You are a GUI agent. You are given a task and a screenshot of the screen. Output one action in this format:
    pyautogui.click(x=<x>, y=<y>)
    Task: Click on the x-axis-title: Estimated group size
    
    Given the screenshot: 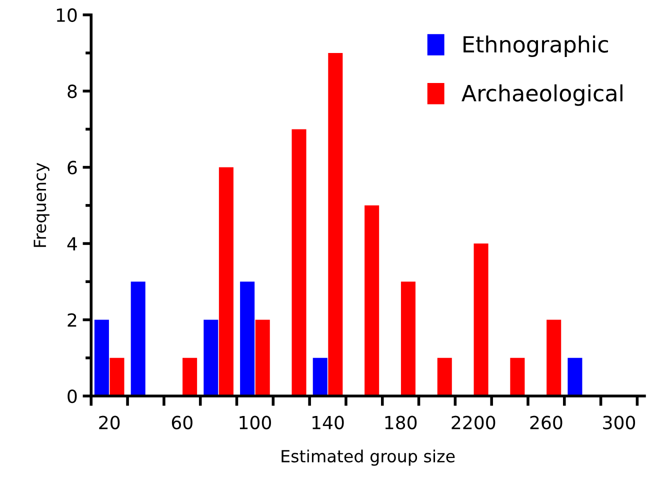 What is the action you would take?
    pyautogui.click(x=368, y=458)
    